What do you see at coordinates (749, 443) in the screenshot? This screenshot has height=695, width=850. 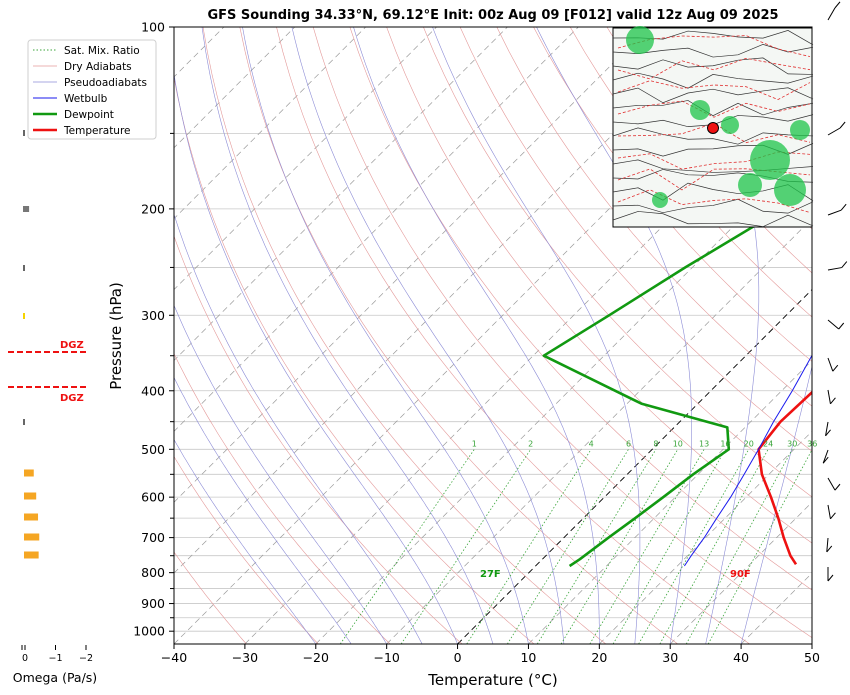 I see `mixing-ratio-label: 20` at bounding box center [749, 443].